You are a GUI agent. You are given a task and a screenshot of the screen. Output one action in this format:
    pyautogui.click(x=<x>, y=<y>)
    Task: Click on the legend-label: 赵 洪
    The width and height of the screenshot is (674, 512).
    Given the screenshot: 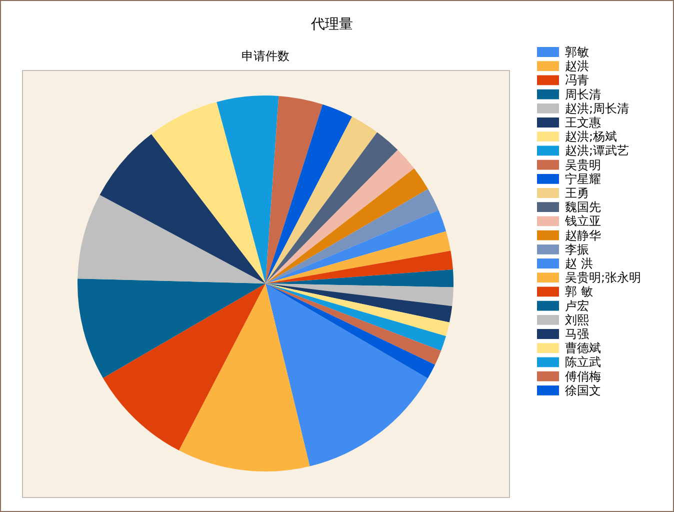 What is the action you would take?
    pyautogui.click(x=579, y=263)
    